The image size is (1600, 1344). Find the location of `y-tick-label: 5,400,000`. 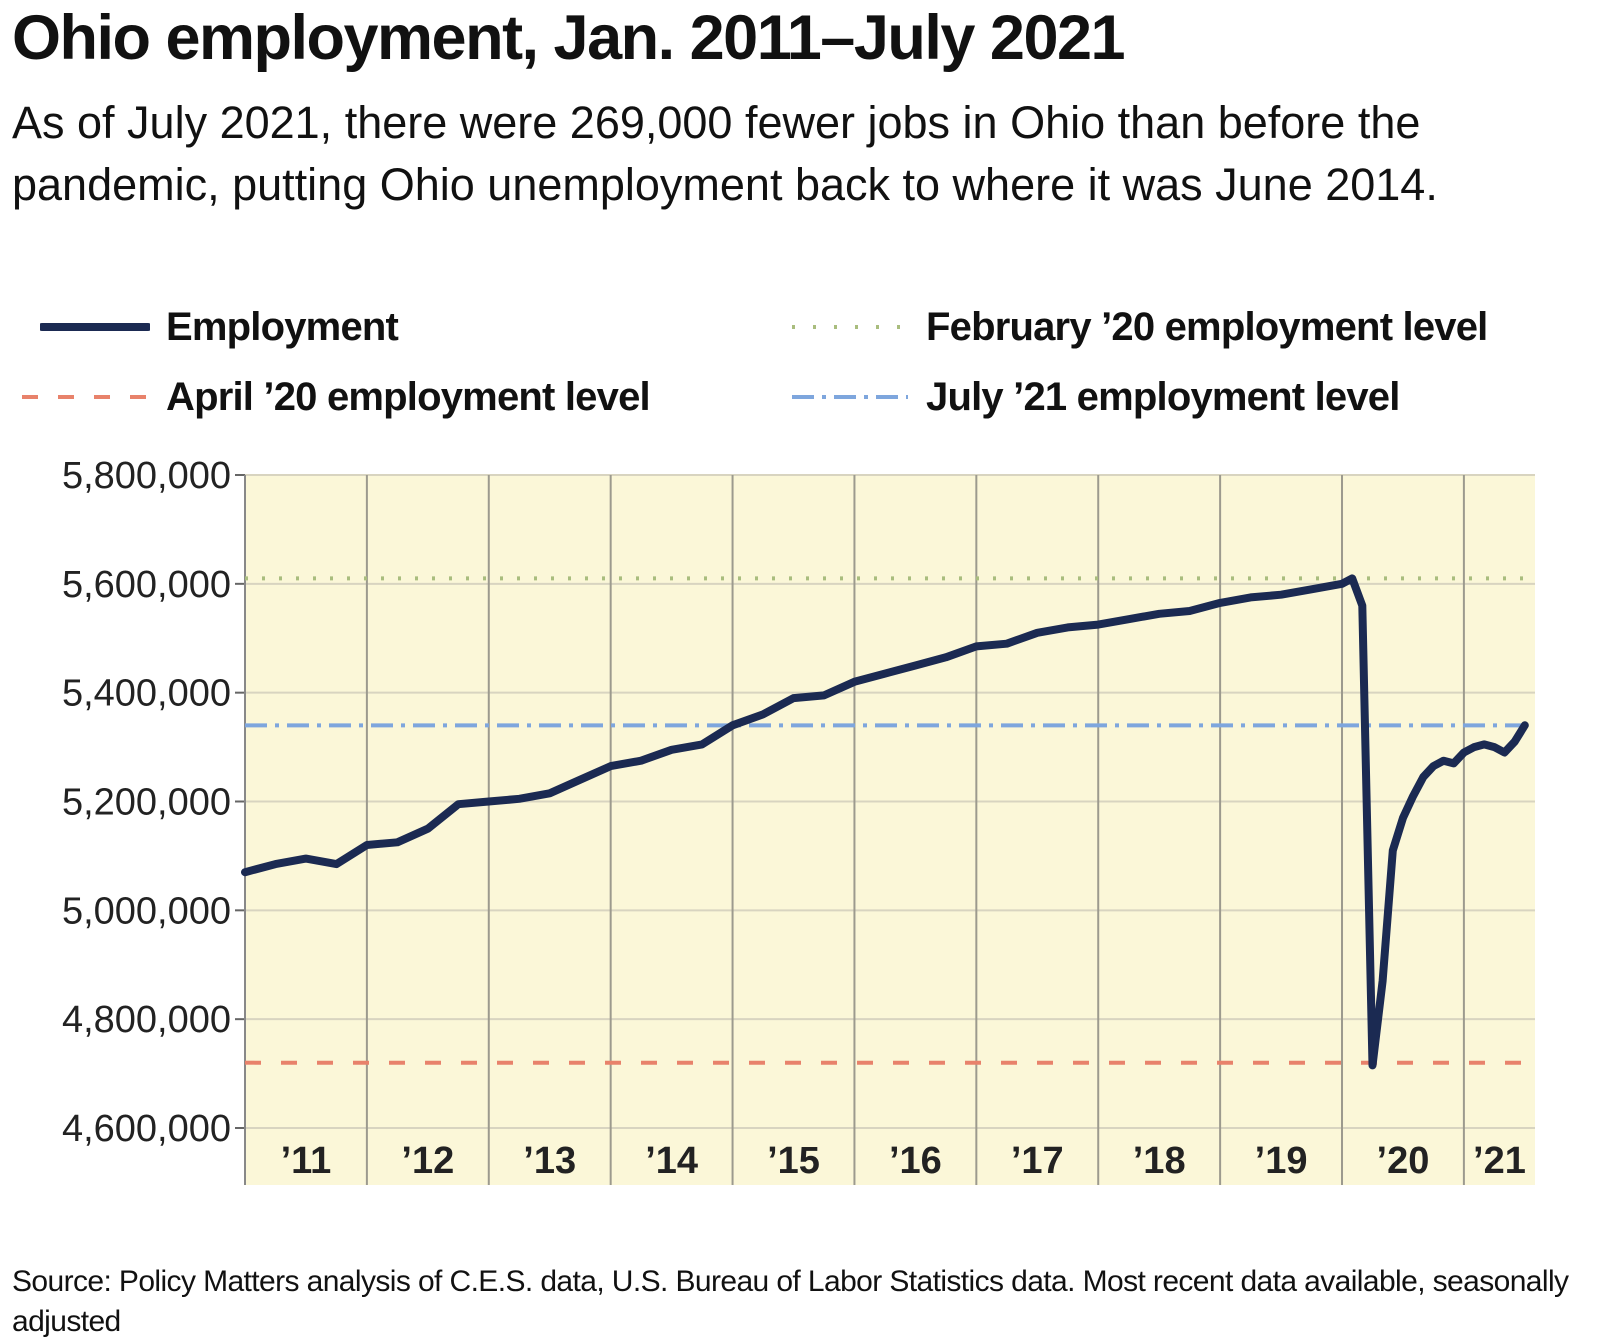

y-tick-label: 5,400,000 is located at coordinates (146, 694).